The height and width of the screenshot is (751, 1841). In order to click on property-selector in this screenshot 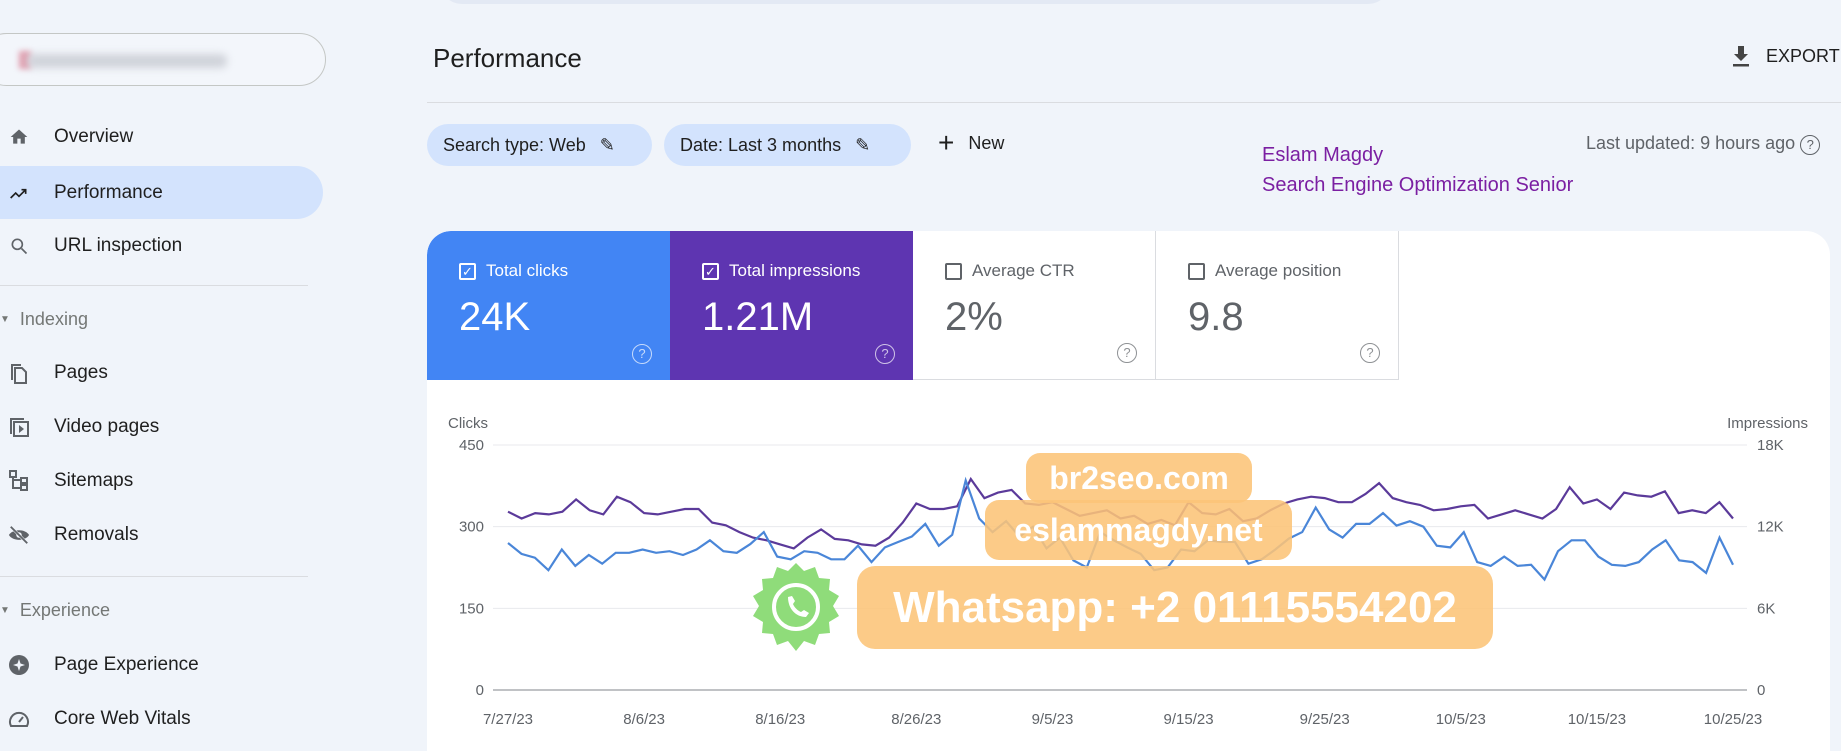, I will do `click(163, 59)`.